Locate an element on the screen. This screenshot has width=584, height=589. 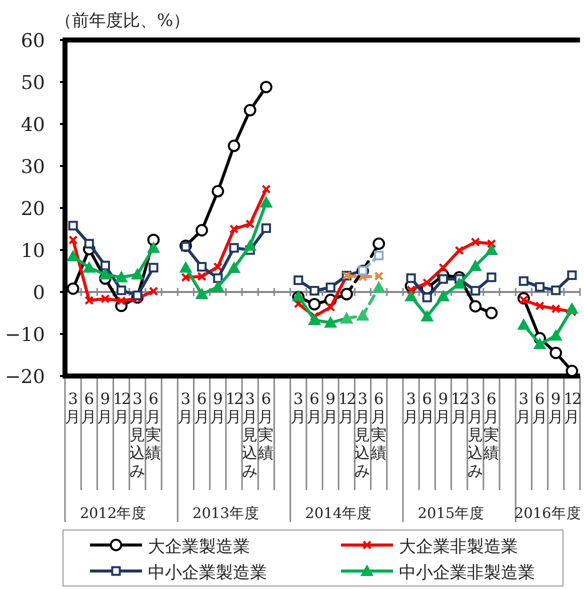
text: 2014年度 is located at coordinates (338, 513).